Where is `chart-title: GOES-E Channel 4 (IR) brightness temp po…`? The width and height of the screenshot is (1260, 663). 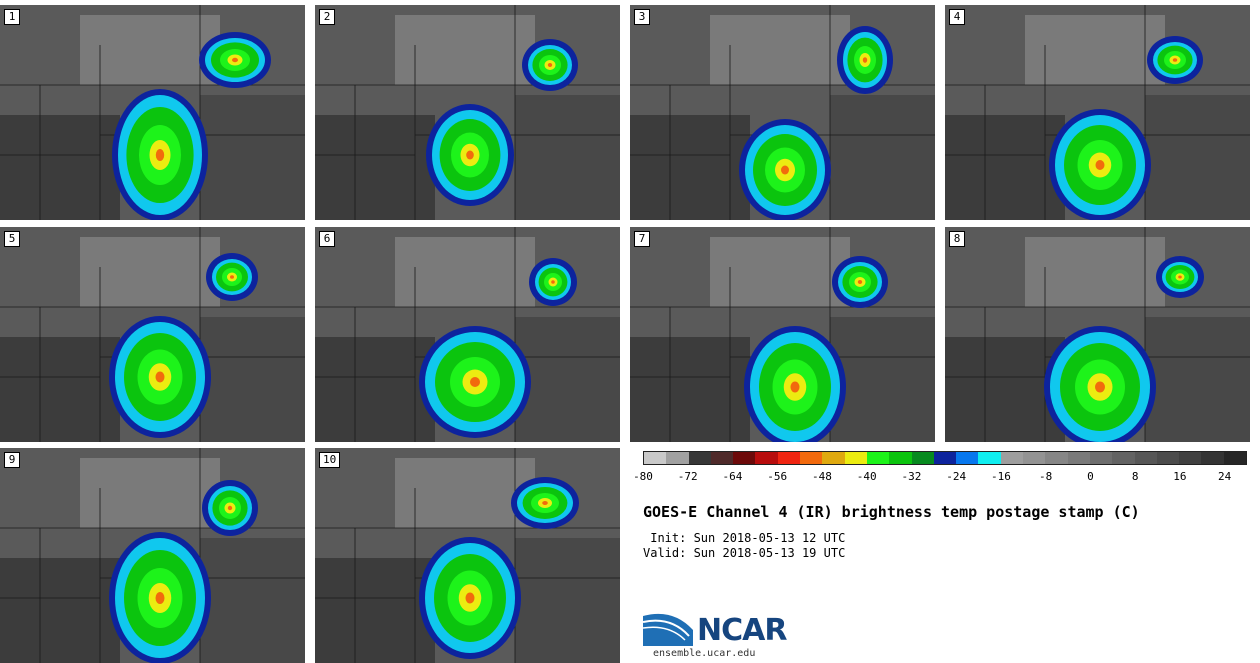
chart-title: GOES-E Channel 4 (IR) brightness temp po… is located at coordinates (891, 512).